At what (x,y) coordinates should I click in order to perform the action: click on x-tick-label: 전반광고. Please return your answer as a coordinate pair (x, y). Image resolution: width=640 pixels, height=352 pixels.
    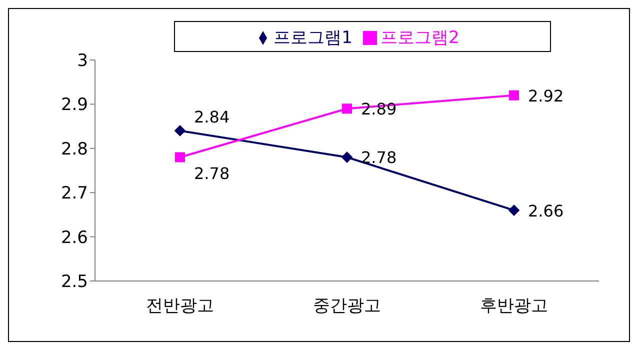
    Looking at the image, I should click on (180, 306).